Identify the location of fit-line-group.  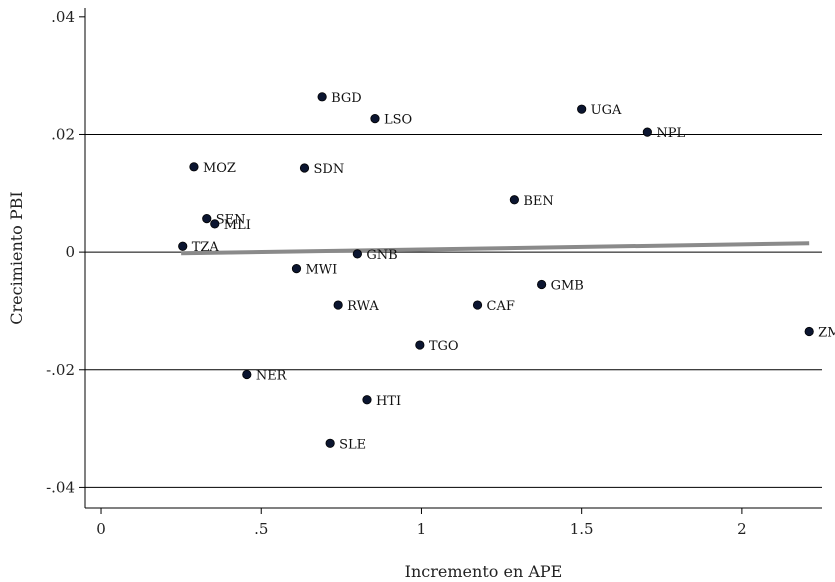
(495, 248).